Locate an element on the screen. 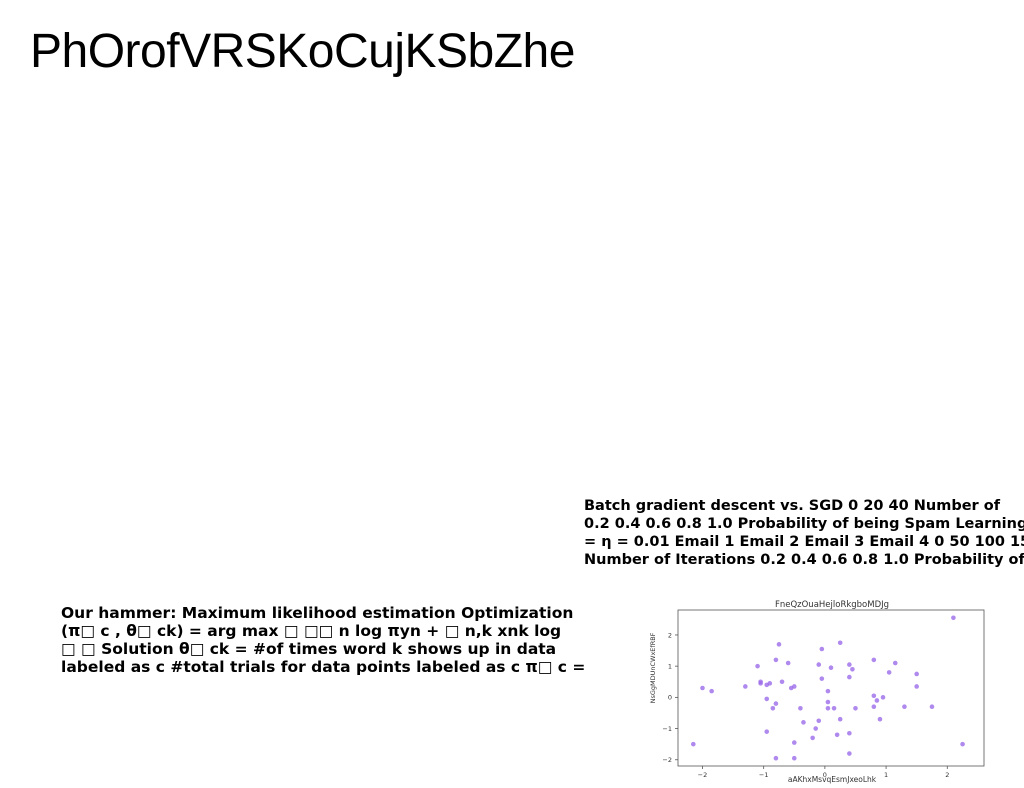 The height and width of the screenshot is (788, 1024). y-axis-label: NsGgMDUnCWxEfRBF is located at coordinates (653, 667).